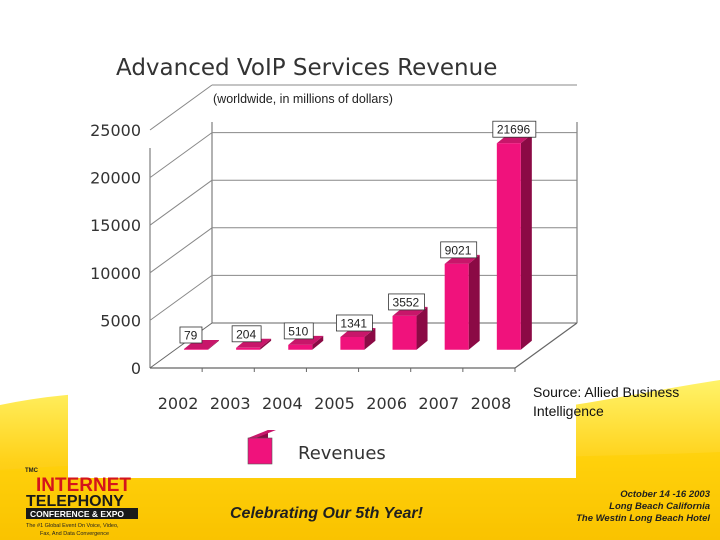 This screenshot has height=540, width=720. I want to click on logo-tagline-1: The #1 Global Event On Voice, Video,, so click(72, 526).